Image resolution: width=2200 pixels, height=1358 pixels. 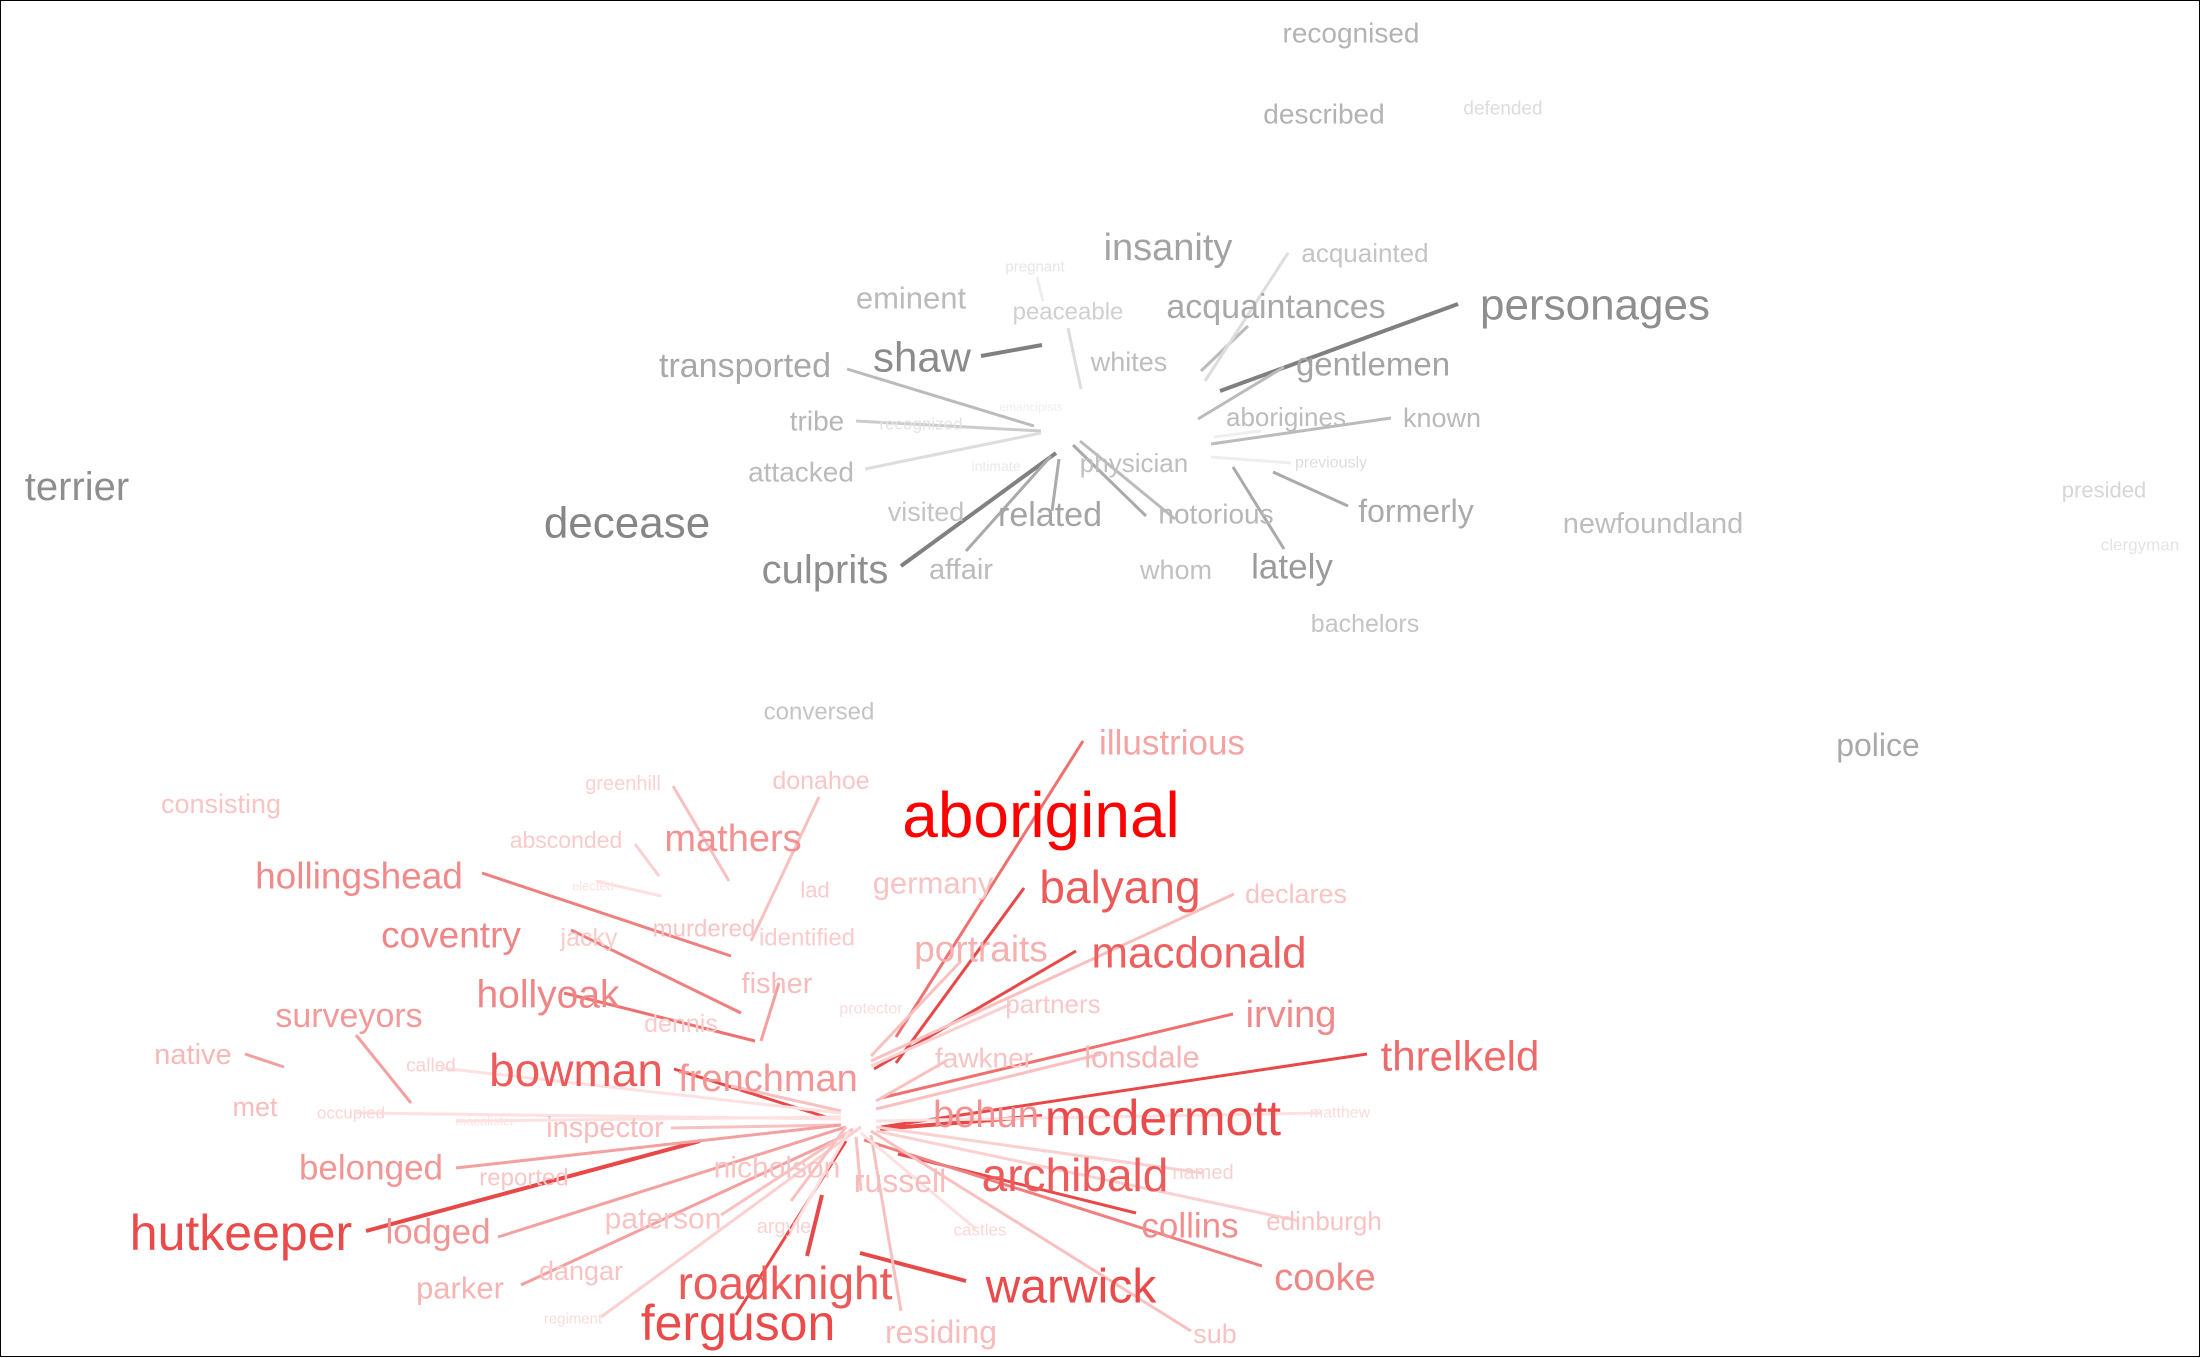 What do you see at coordinates (814, 890) in the screenshot?
I see `word-label: lad` at bounding box center [814, 890].